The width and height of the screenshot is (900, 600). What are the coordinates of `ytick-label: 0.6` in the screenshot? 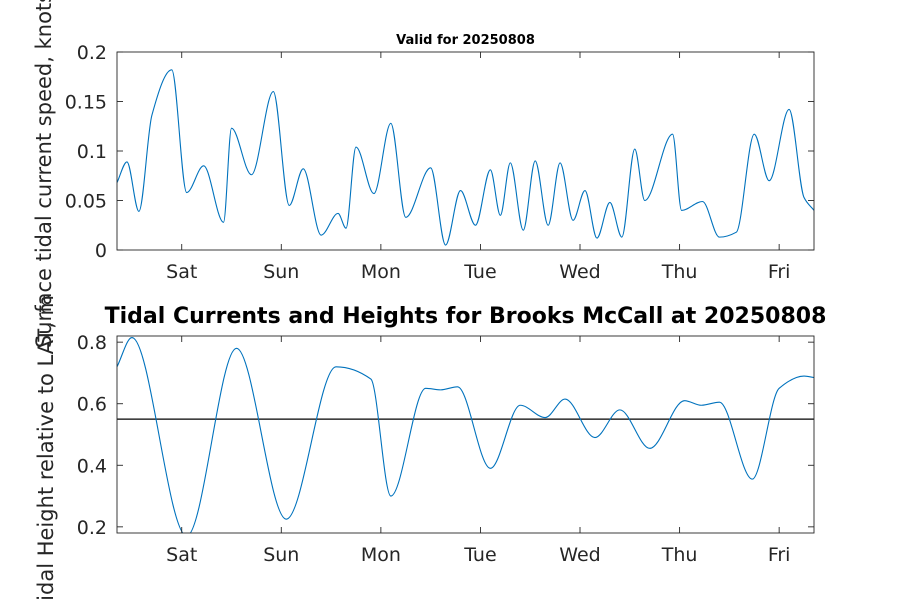 It's located at (92, 405).